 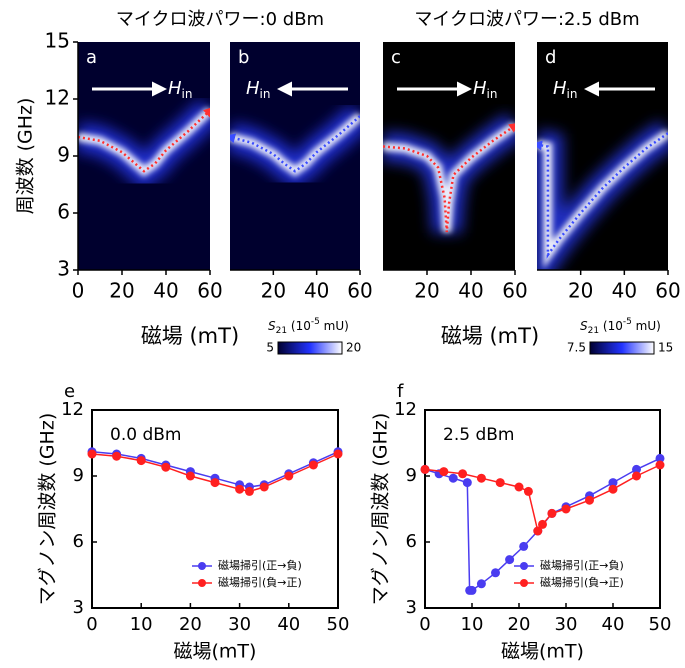 What do you see at coordinates (48, 509) in the screenshot?
I see `y-label: マグノン周波数 (GHz)` at bounding box center [48, 509].